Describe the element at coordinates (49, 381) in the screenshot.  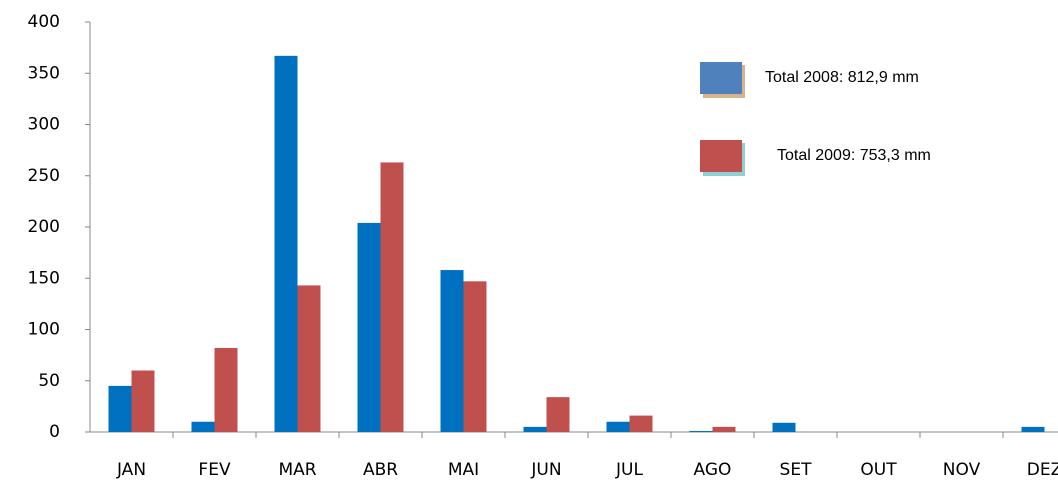
I see `y-tick-label: 50` at that location.